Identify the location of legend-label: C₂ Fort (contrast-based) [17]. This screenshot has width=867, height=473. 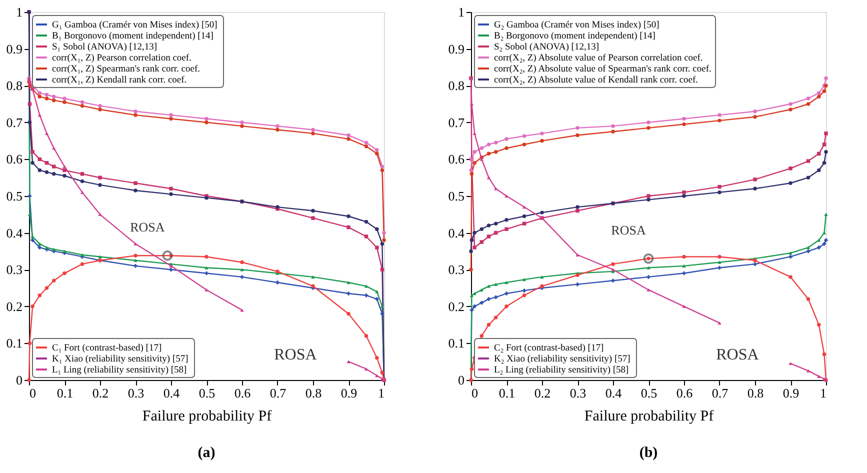
(549, 349).